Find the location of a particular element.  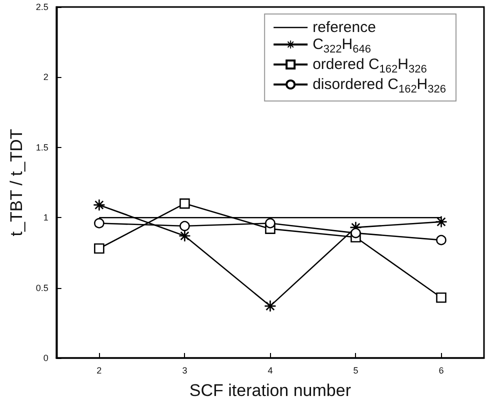

y-axis-title: t_TBT / t_TDT is located at coordinates (16, 182).